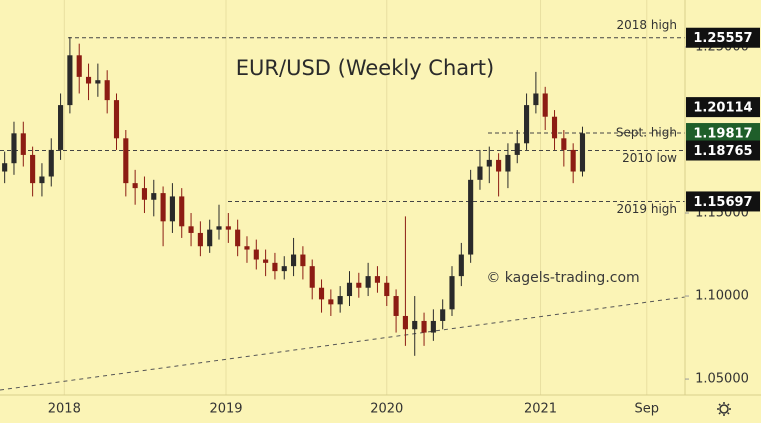 This screenshot has height=423, width=761. Describe the element at coordinates (646, 25) in the screenshot. I see `level-label: 2018 high` at that location.